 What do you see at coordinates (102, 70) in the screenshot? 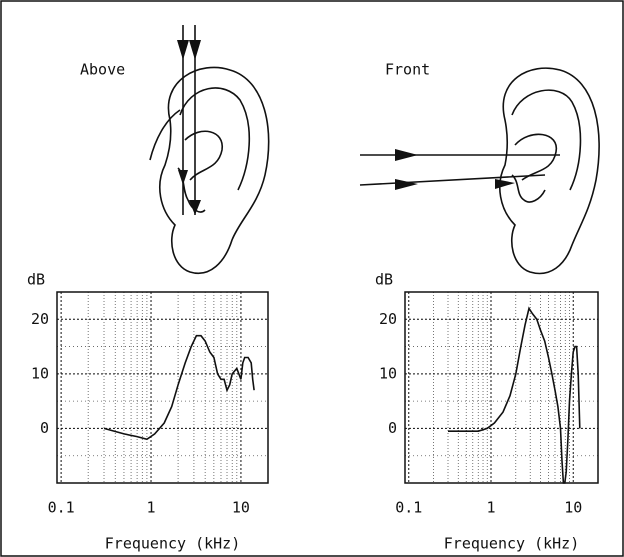
I see `panel-title: Above` at bounding box center [102, 70].